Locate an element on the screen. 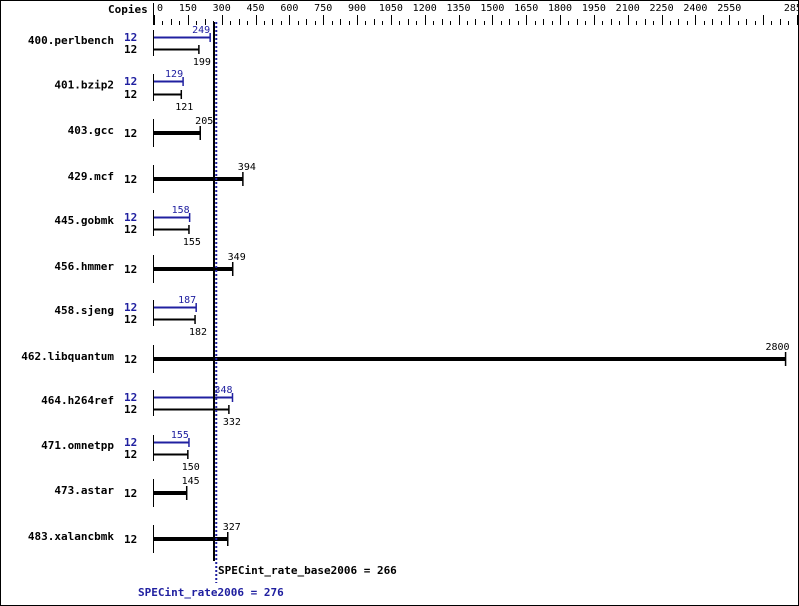  benchmark-label: 464.h264ref is located at coordinates (77, 400).